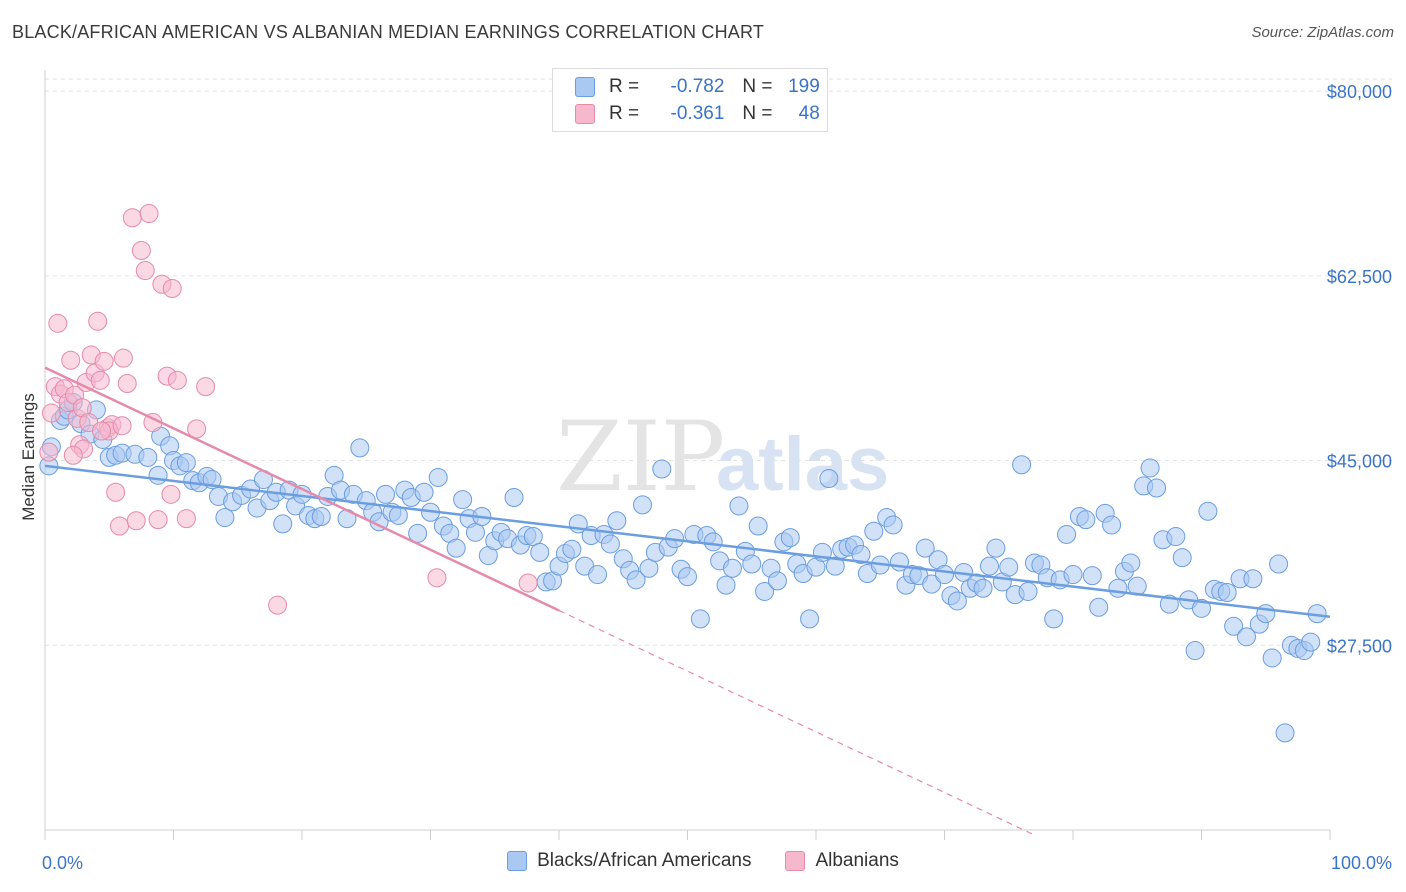 Image resolution: width=1406 pixels, height=892 pixels. Describe the element at coordinates (585, 87) in the screenshot. I see `blacks-swatch` at that location.